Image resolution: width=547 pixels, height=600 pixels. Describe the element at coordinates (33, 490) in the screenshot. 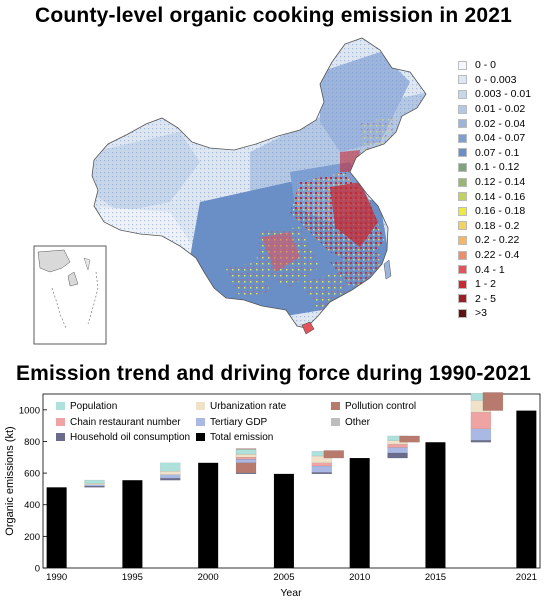

I see `y-axis: 0 200 400 600 800 1000` at that location.